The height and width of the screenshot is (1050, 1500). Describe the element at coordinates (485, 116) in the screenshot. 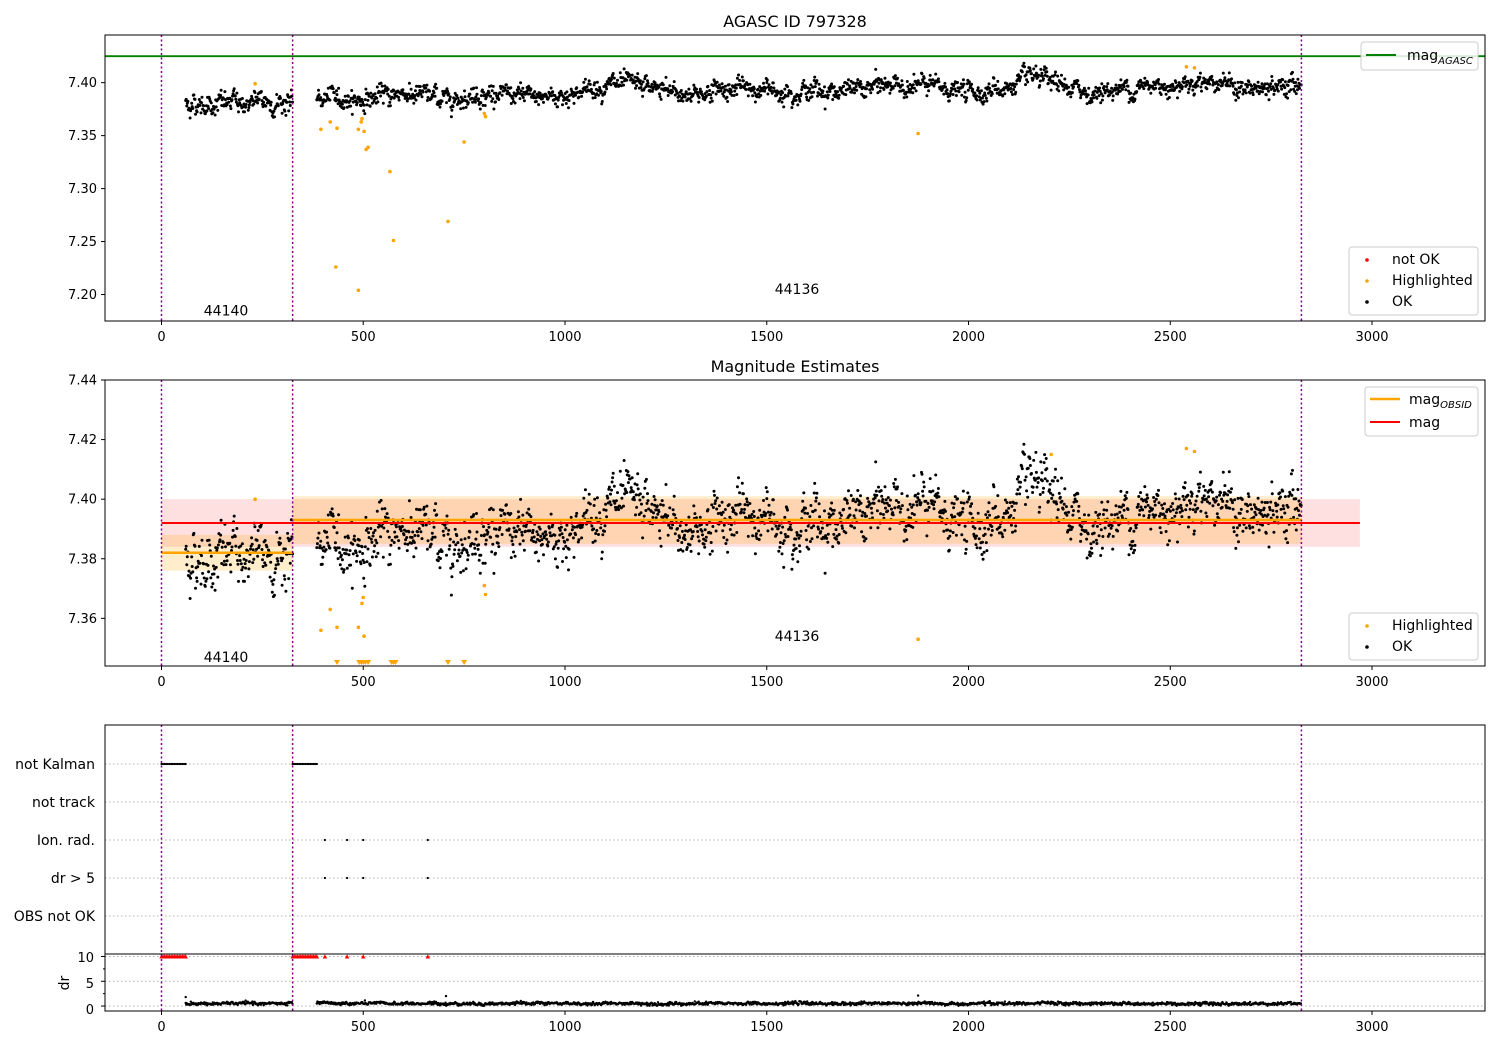

I see `highlighted-point` at that location.